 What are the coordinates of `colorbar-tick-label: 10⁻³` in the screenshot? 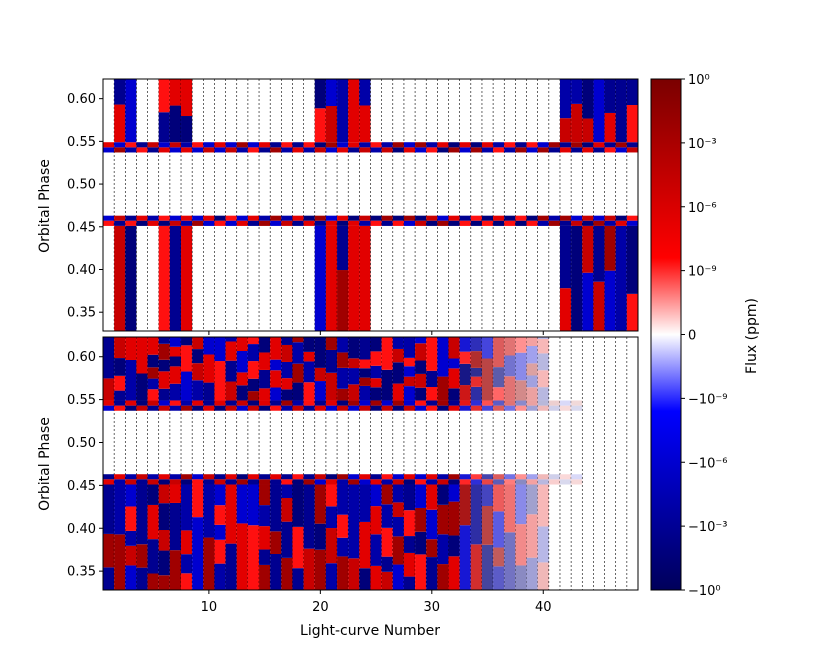 It's located at (702, 144).